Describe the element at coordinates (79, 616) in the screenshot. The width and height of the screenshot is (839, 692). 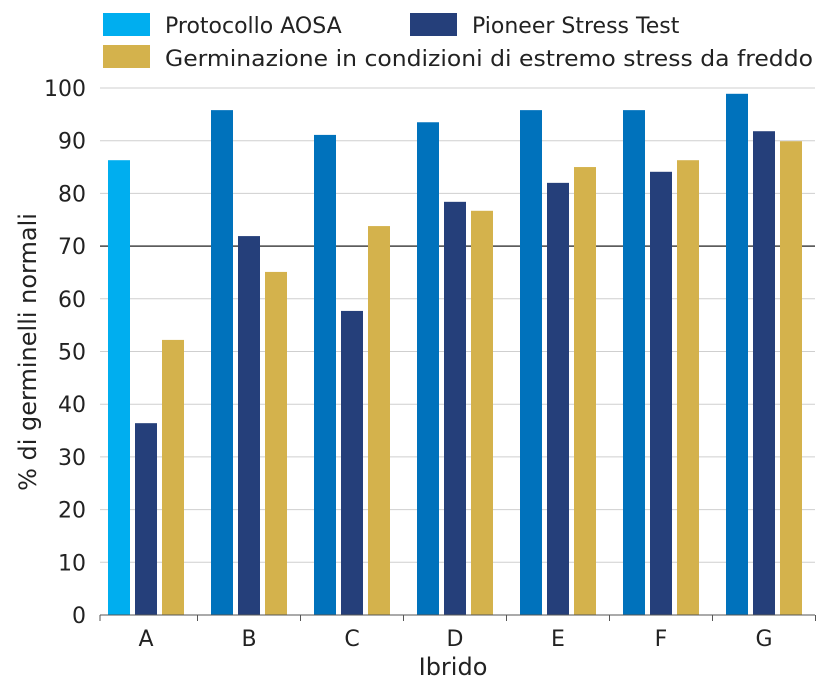
I see `y-tick-label: 0` at that location.